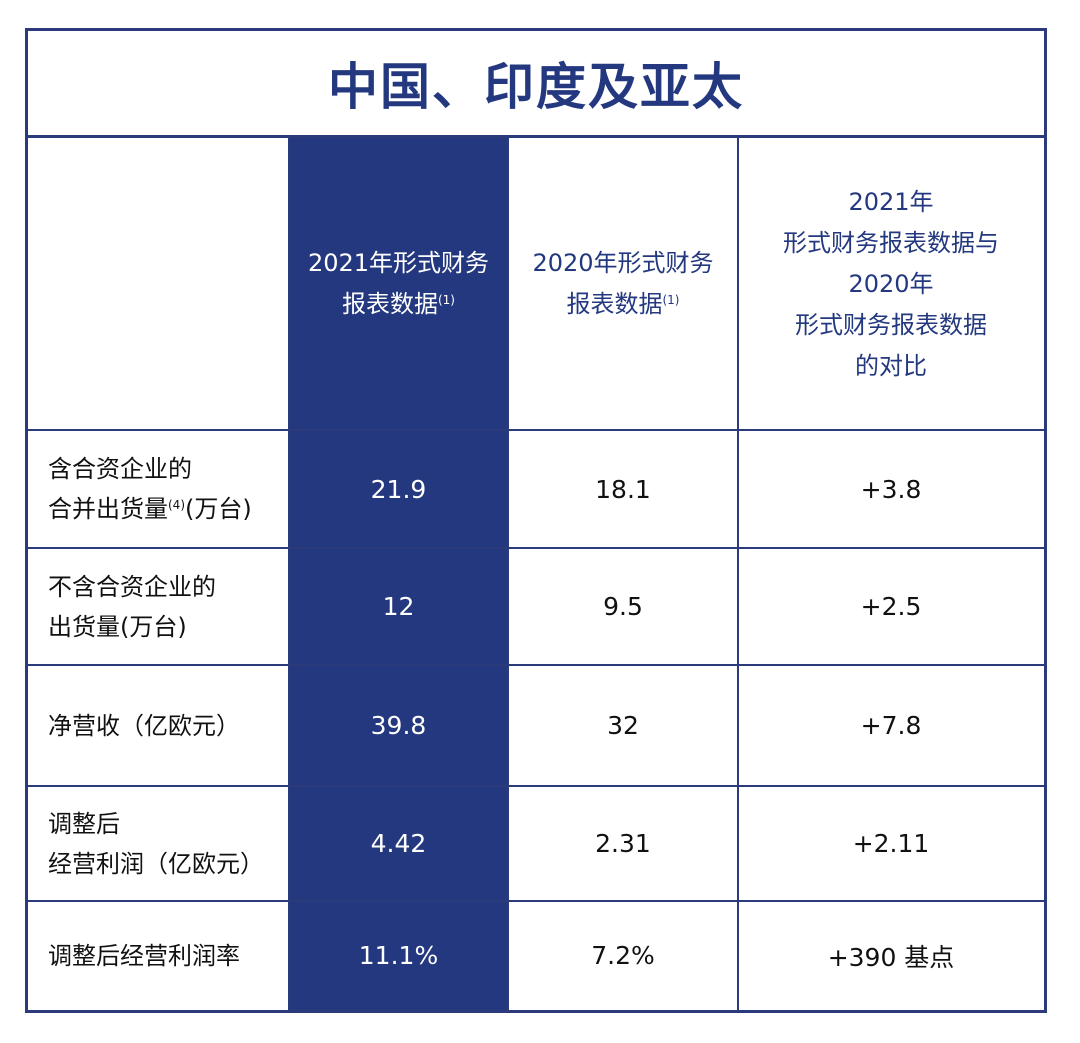 Image resolution: width=1080 pixels, height=1043 pixels. Describe the element at coordinates (398, 955) in the screenshot. I see `cell-2021: 11.1%` at that location.